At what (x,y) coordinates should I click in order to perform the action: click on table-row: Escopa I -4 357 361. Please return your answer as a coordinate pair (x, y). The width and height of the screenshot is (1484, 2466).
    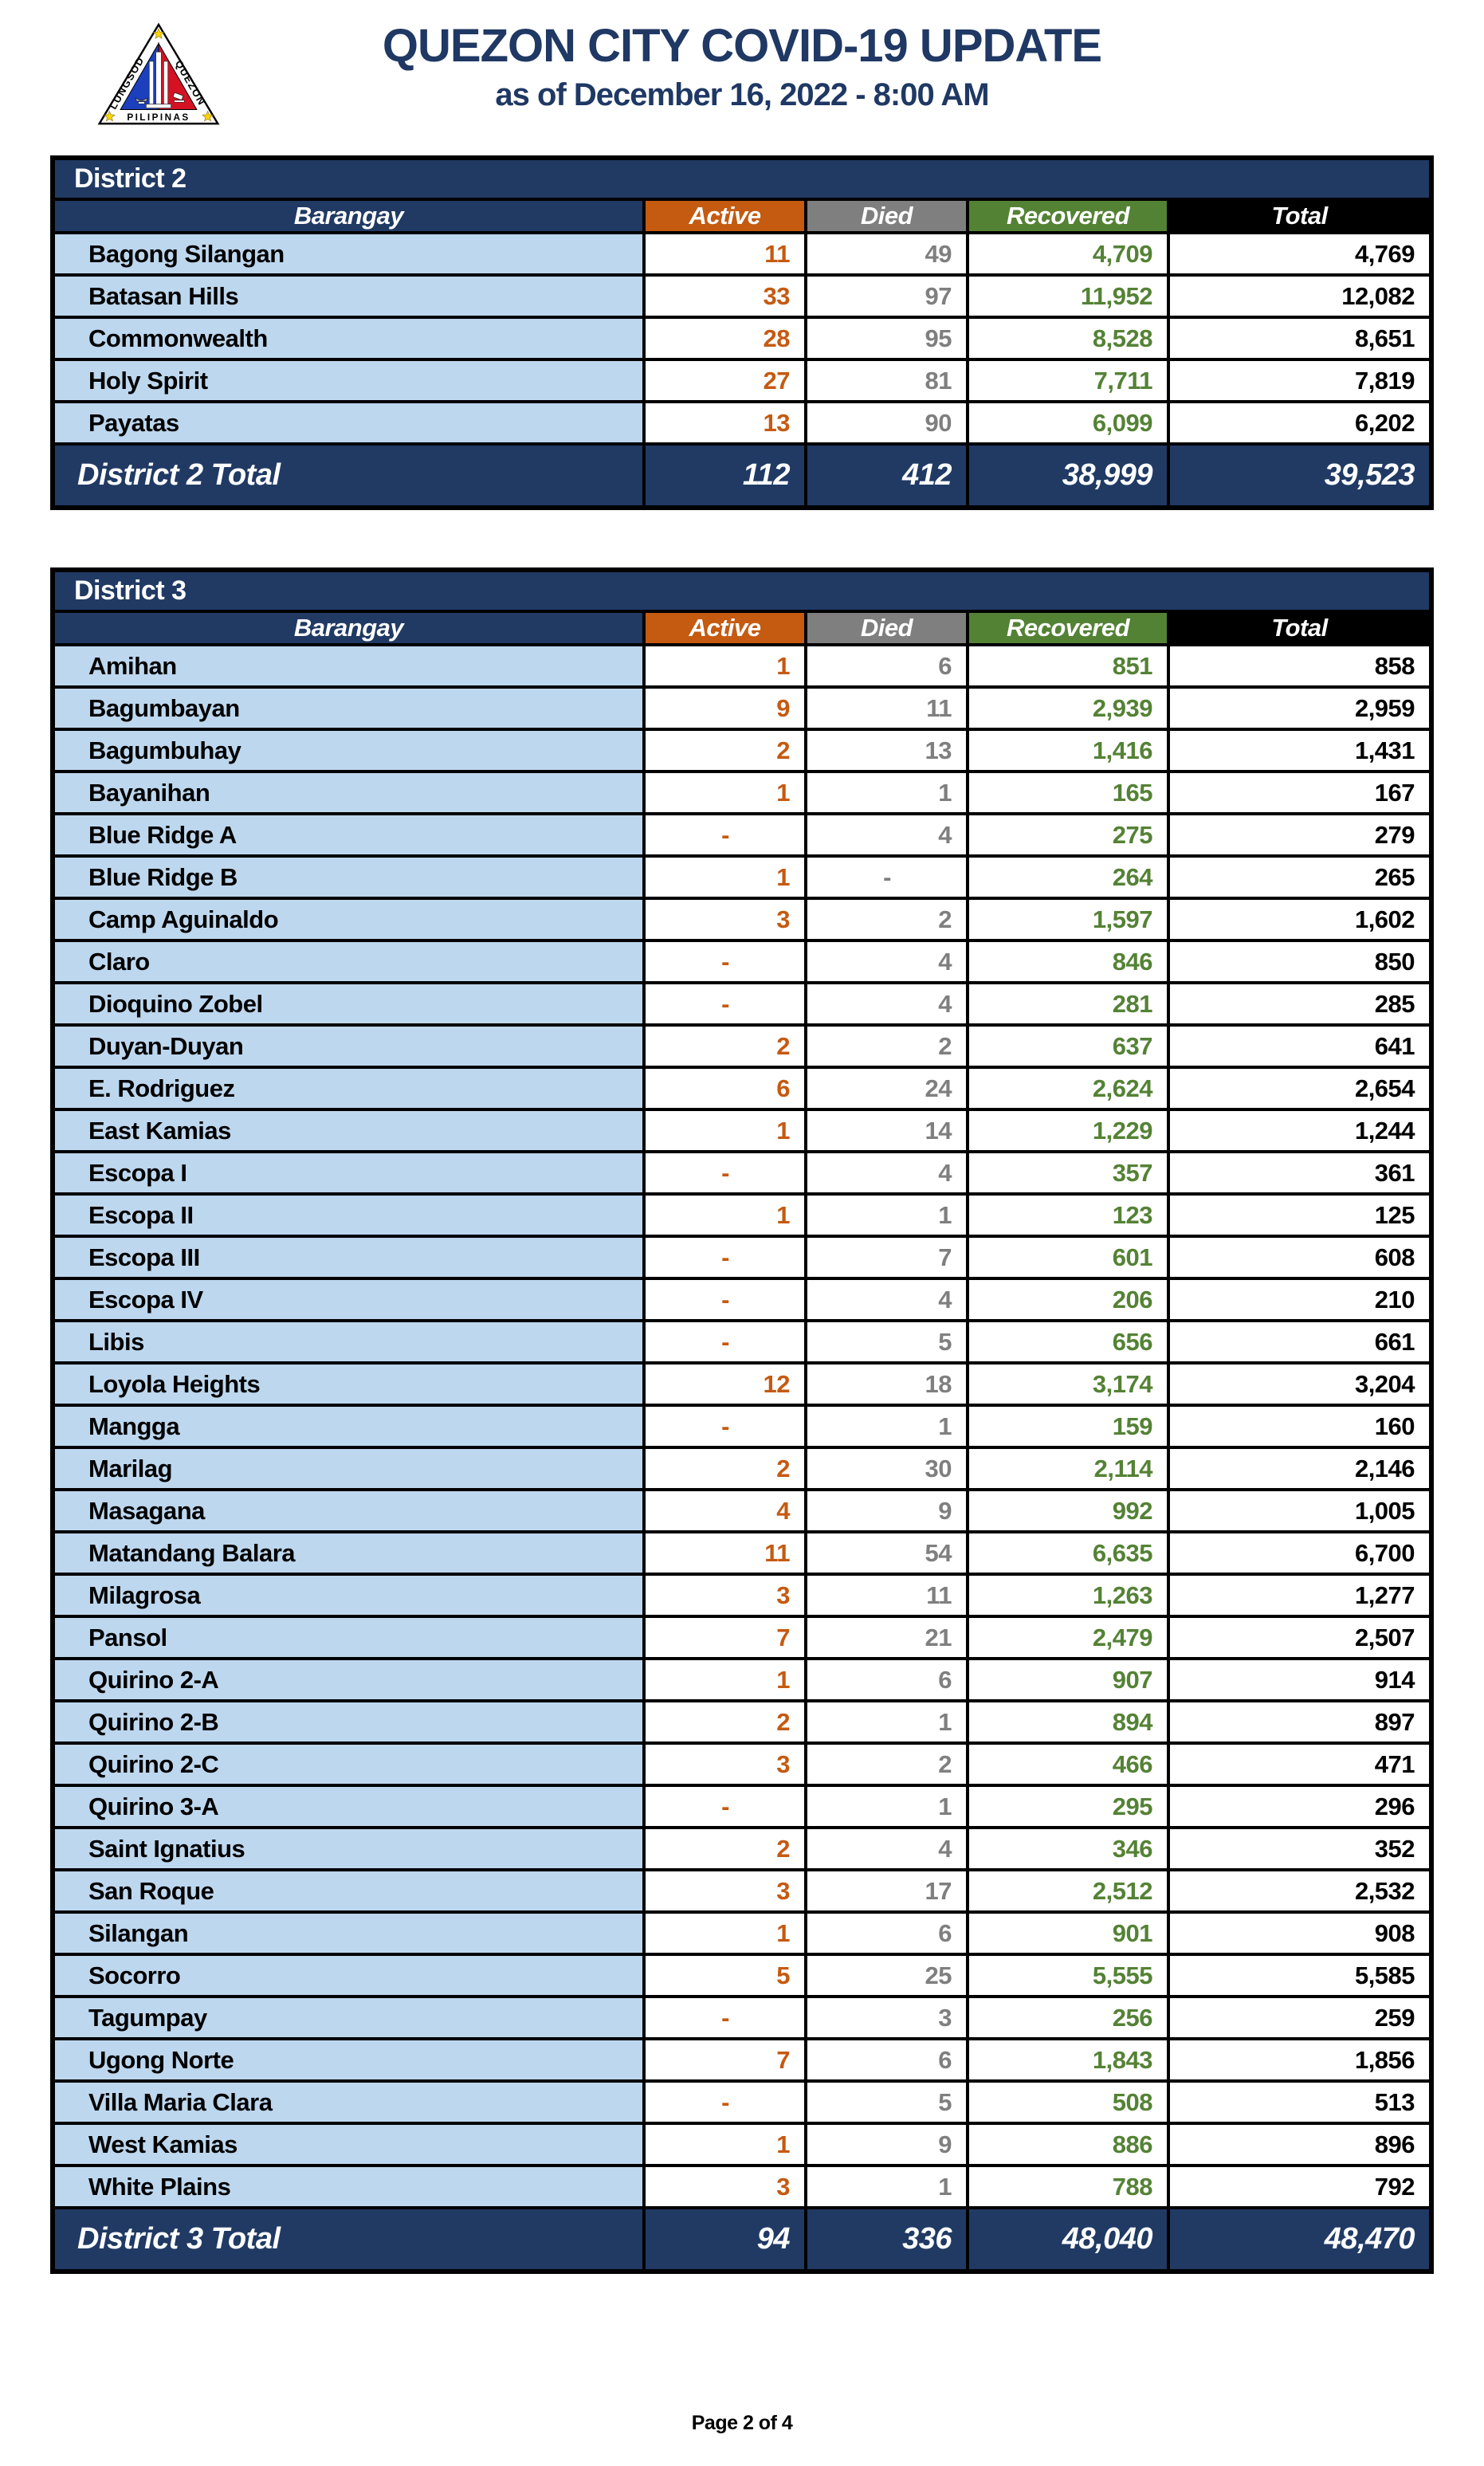
    Looking at the image, I should click on (742, 1173).